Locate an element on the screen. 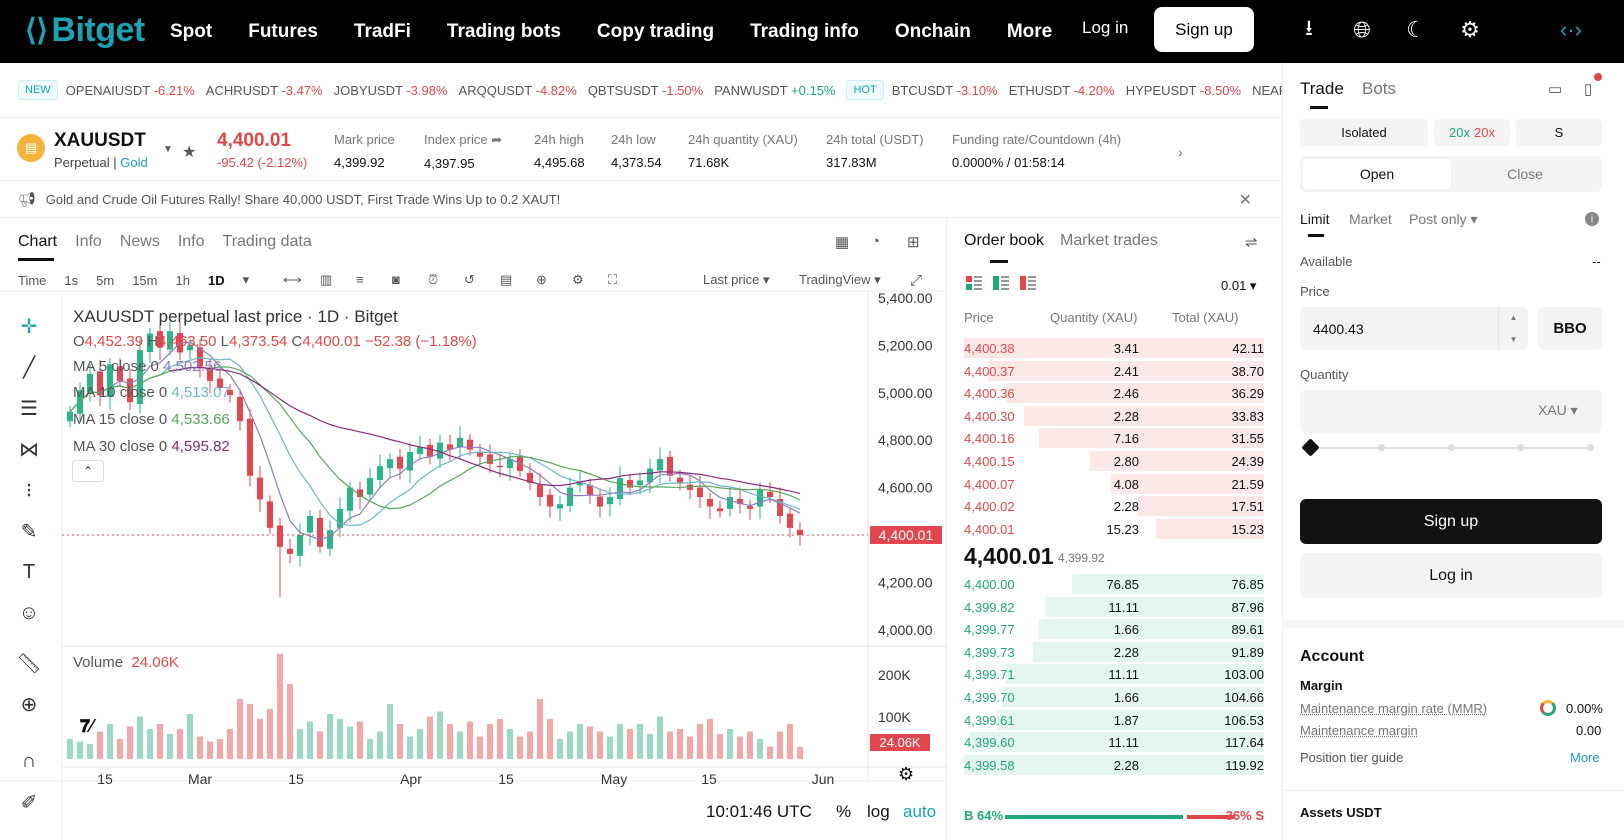  ticker-item: ARQQUSDT -4.82% is located at coordinates (517, 90).